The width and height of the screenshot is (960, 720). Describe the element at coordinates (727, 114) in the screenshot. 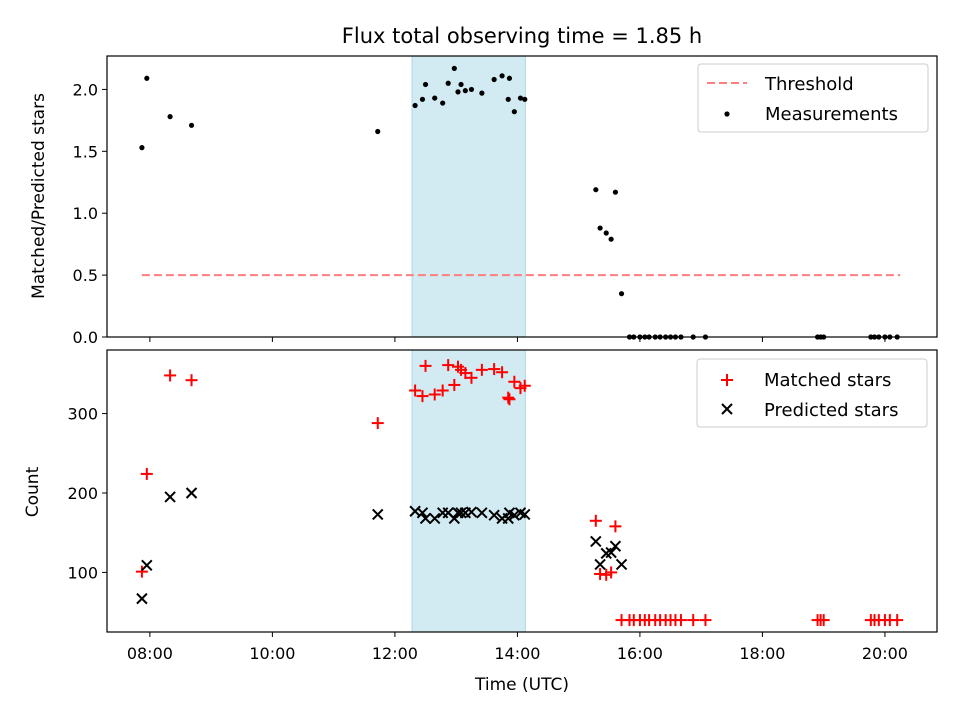

I see `legend-measurements-swatch` at that location.